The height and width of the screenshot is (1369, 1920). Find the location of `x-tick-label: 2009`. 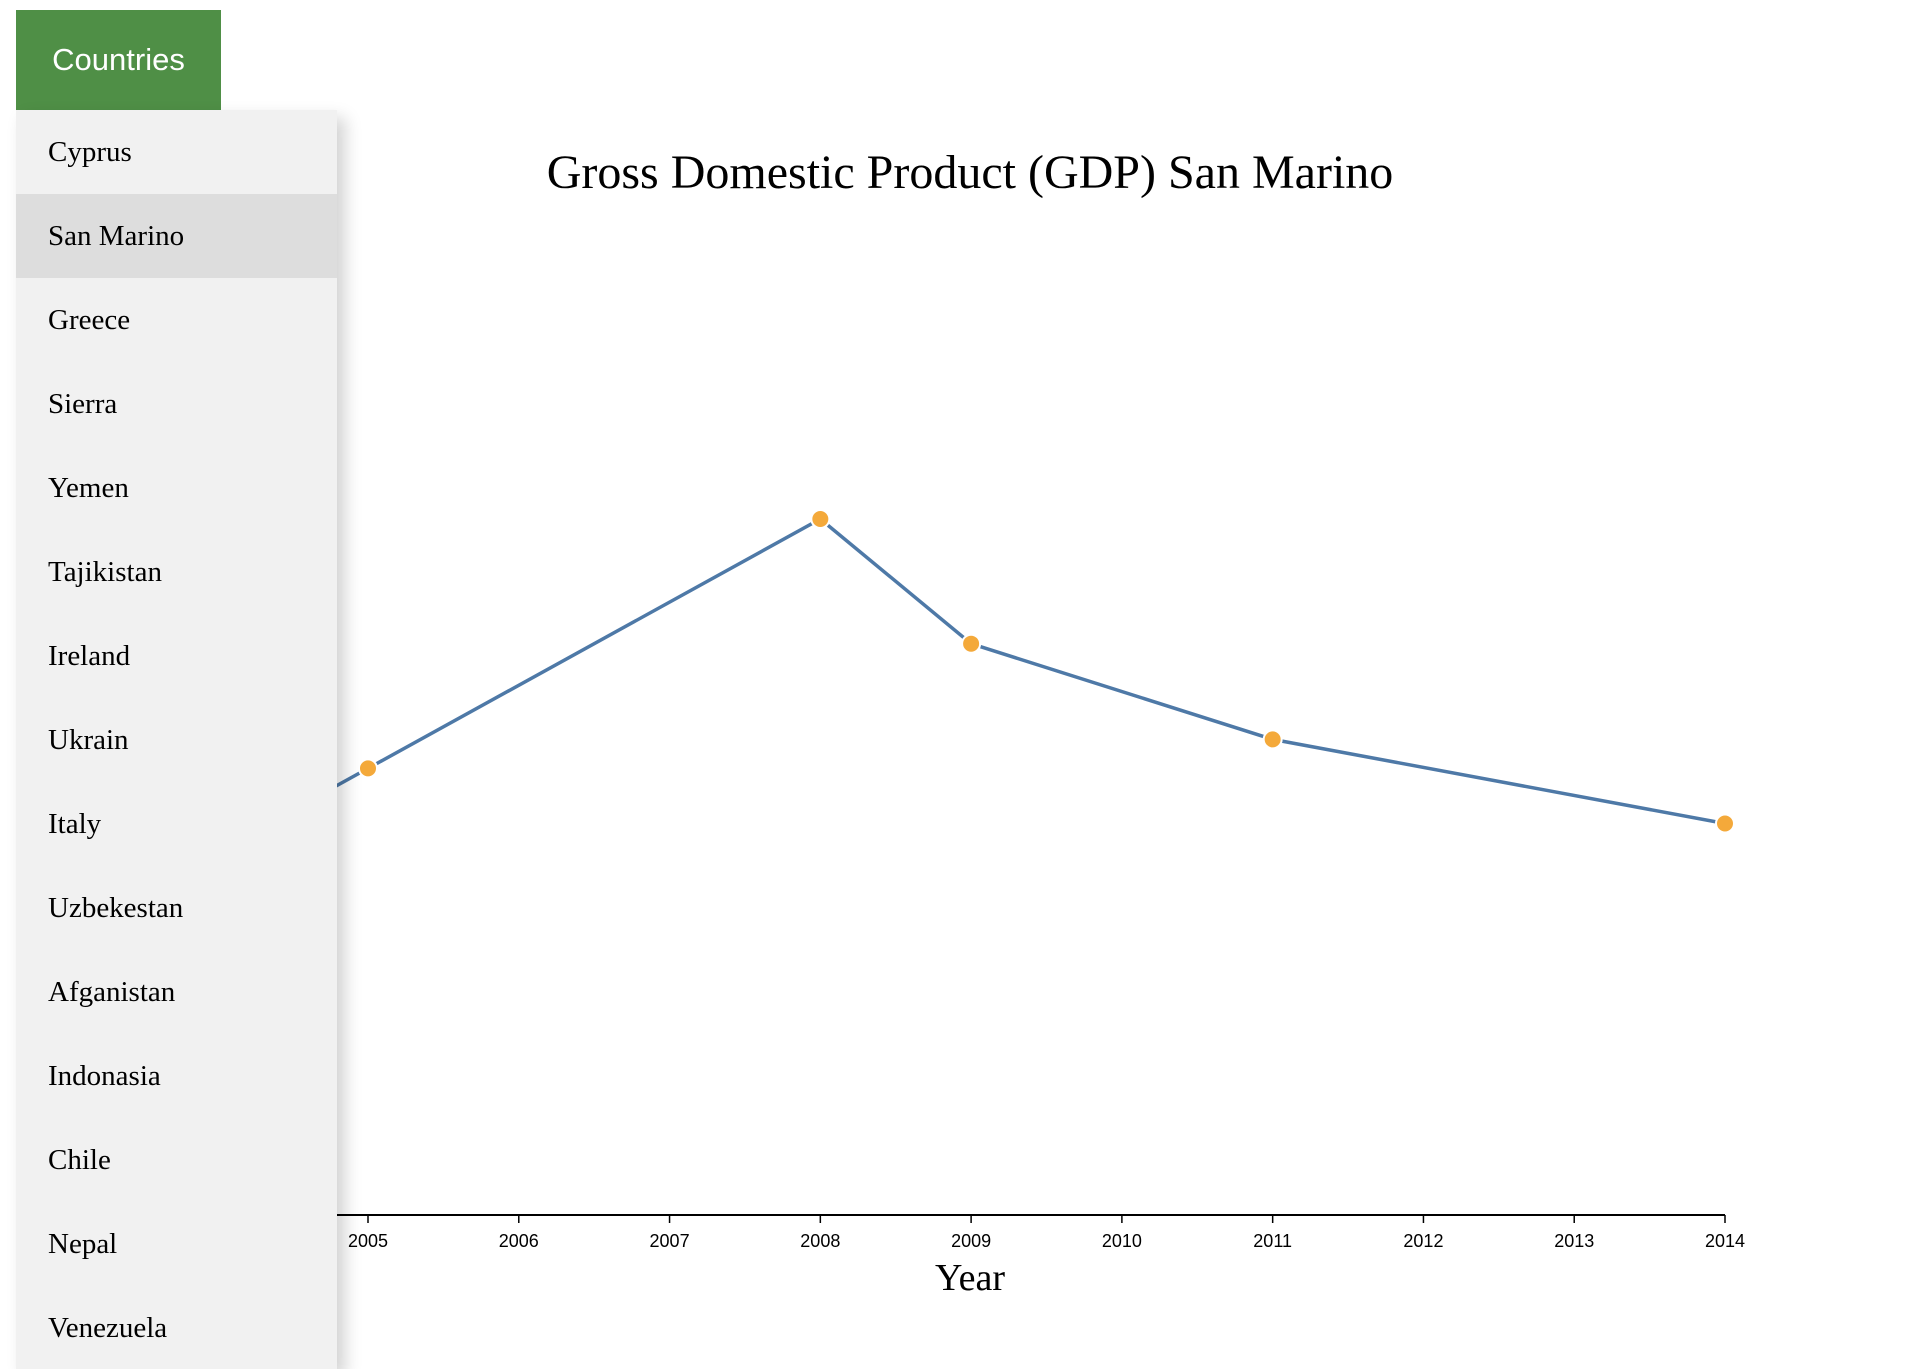

x-tick-label: 2009 is located at coordinates (971, 1241).